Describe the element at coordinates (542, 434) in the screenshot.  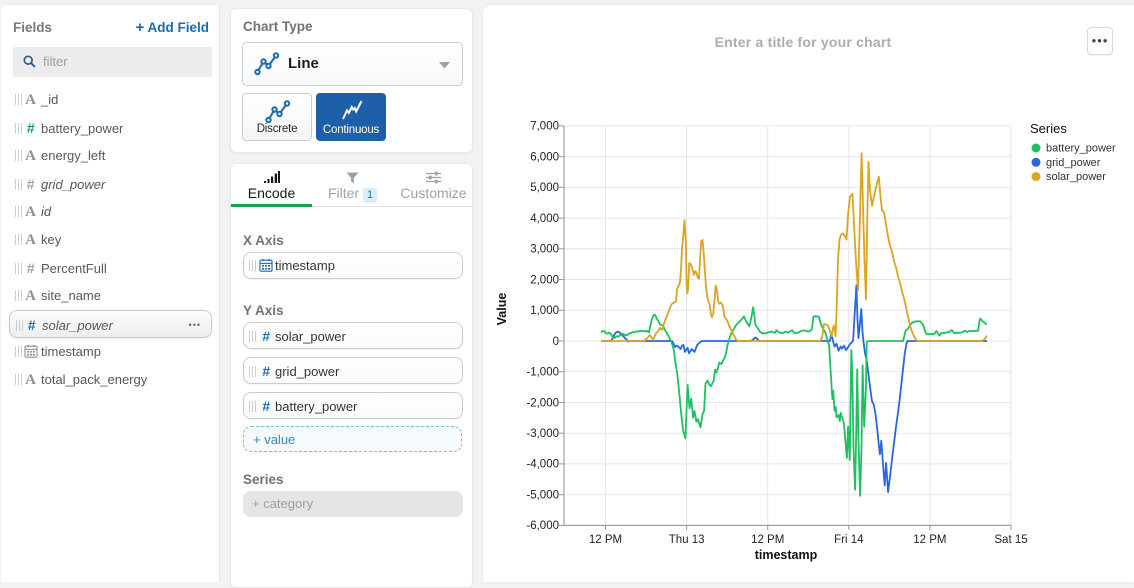
I see `svg-text: -3,000` at that location.